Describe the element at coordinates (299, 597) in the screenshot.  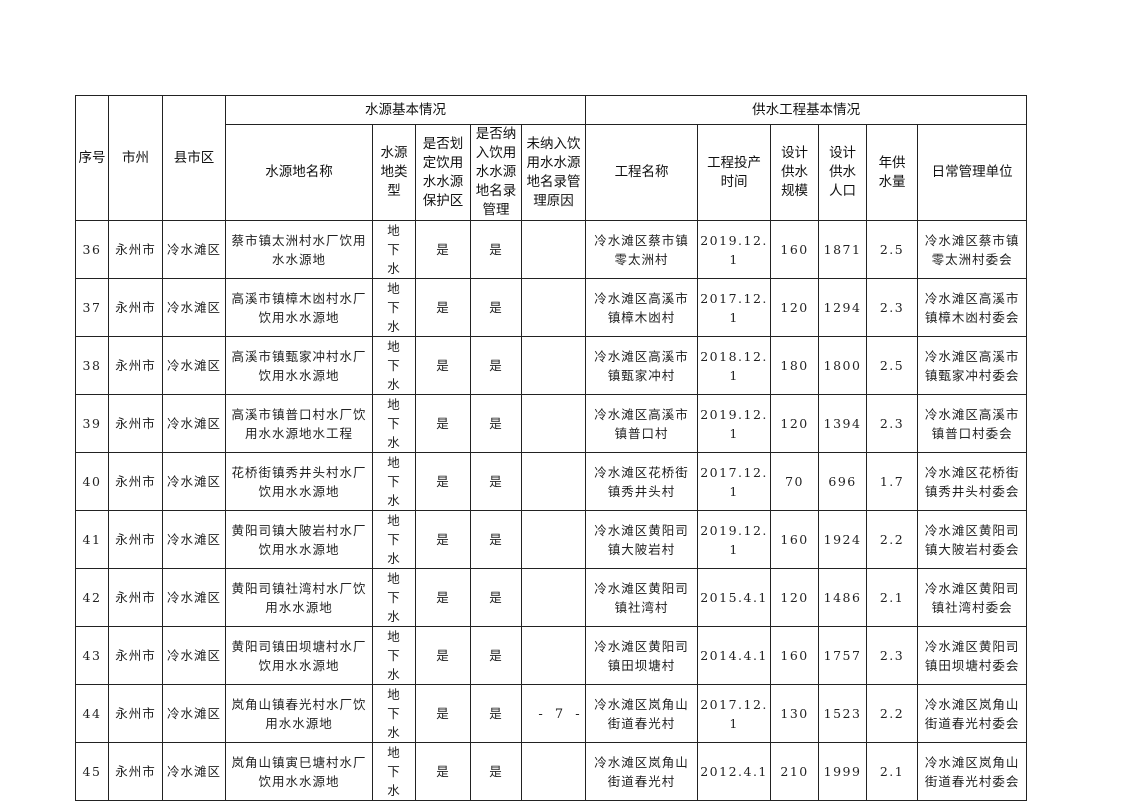
I see `cell-source-name: 黄阳司镇社湾村水厂饮用水水源地` at that location.